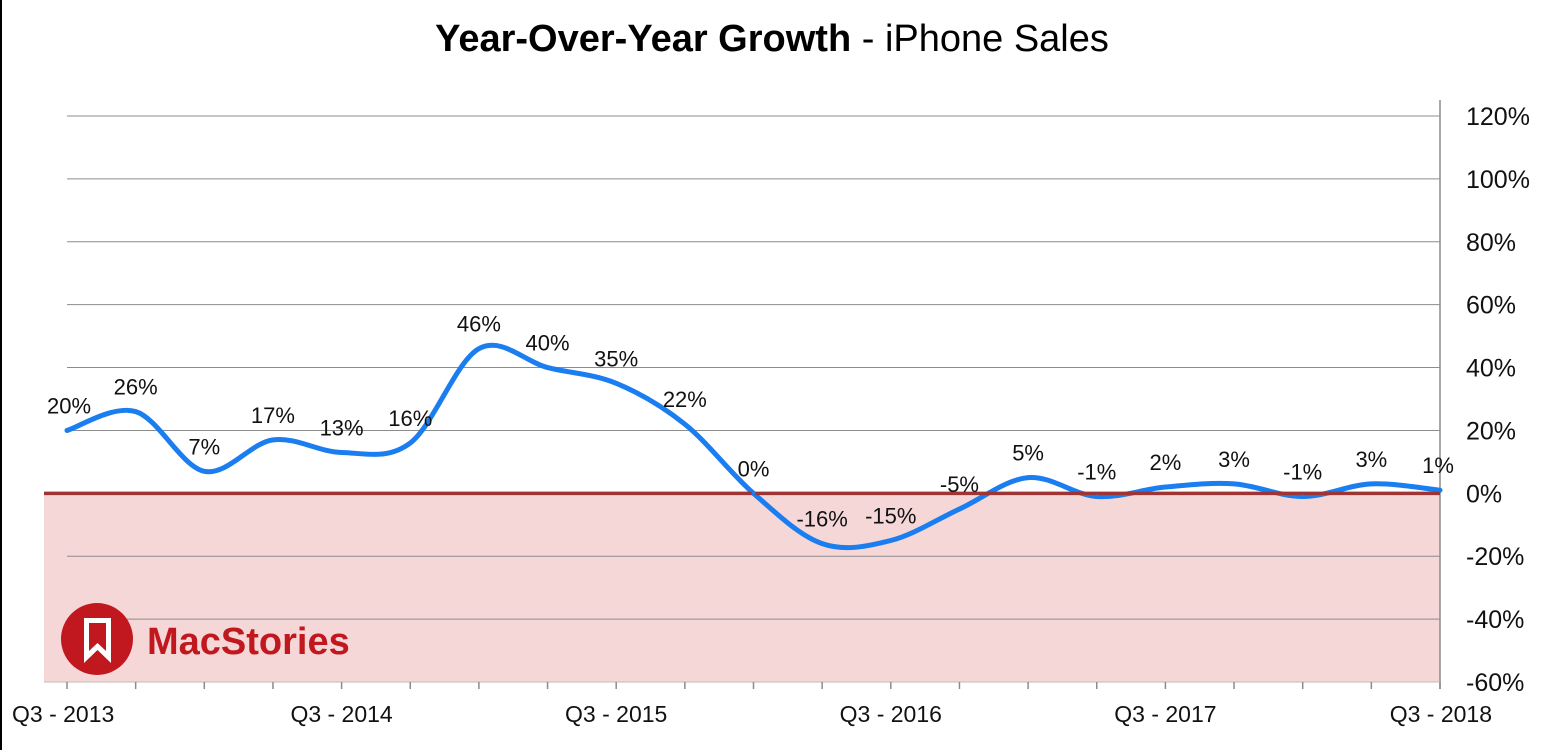 Image resolution: width=1544 pixels, height=750 pixels. I want to click on data-label: 5%, so click(1028, 453).